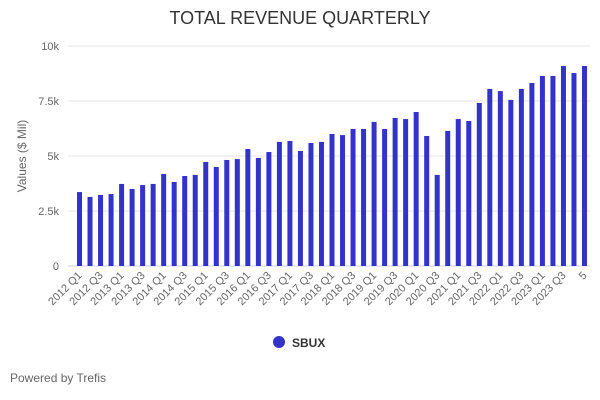 This screenshot has width=600, height=400. Describe the element at coordinates (300, 18) in the screenshot. I see `chart-title: TOTAL REVENUE QUARTERLY` at that location.